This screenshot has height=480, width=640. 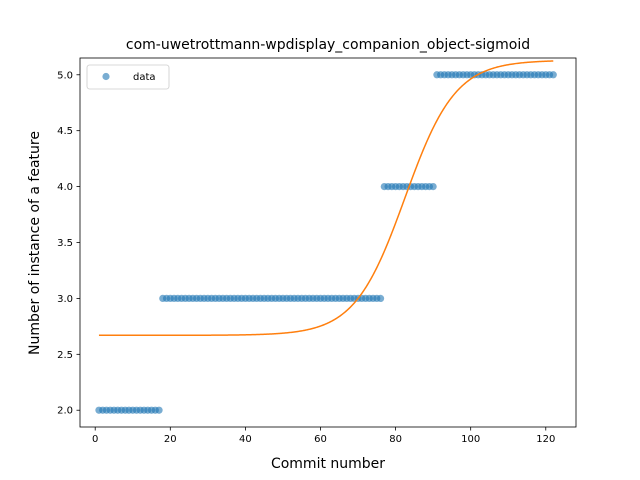 I want to click on x-tick-label: 120, so click(x=545, y=439).